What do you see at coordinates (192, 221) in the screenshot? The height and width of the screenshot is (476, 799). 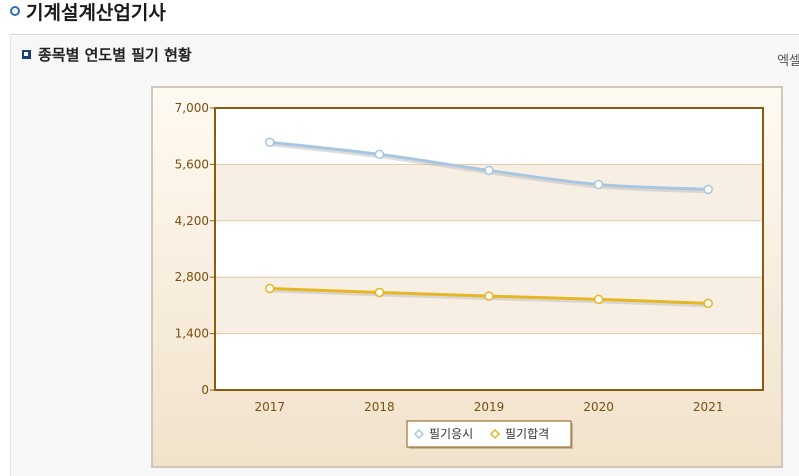 I see `y-tick-label: 4,200` at bounding box center [192, 221].